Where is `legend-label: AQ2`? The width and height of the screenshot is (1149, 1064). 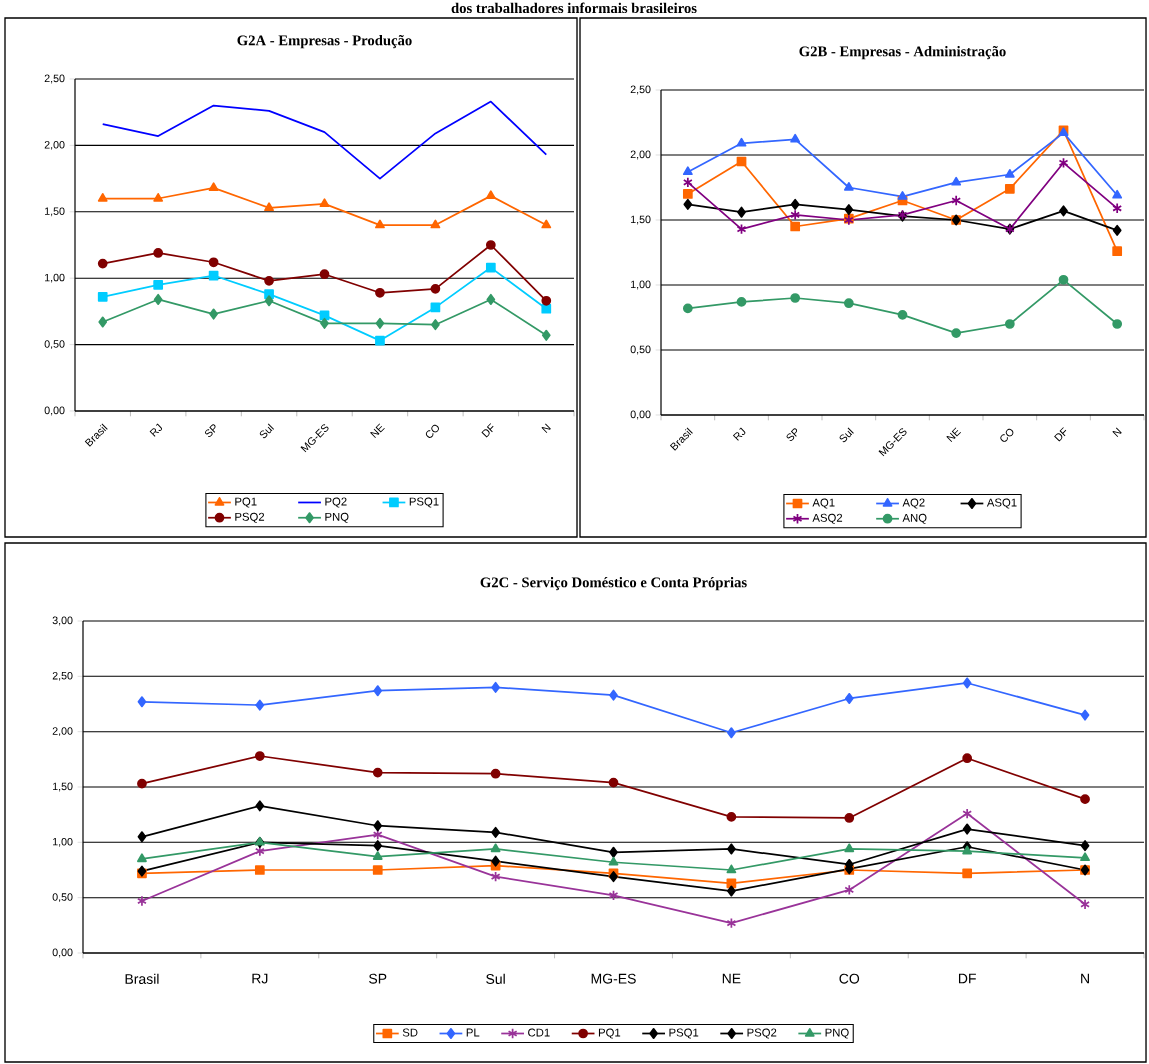
legend-label: AQ2 is located at coordinates (913, 503).